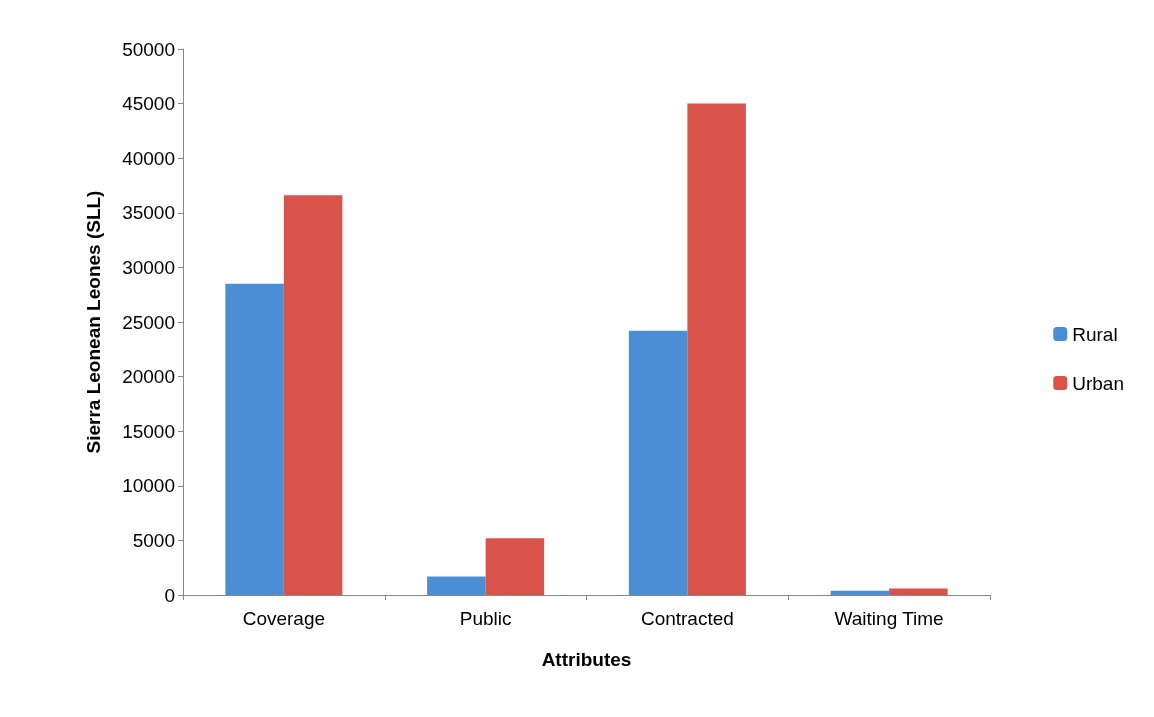 Image resolution: width=1154 pixels, height=717 pixels. I want to click on x-tick-label: Waiting Time, so click(889, 618).